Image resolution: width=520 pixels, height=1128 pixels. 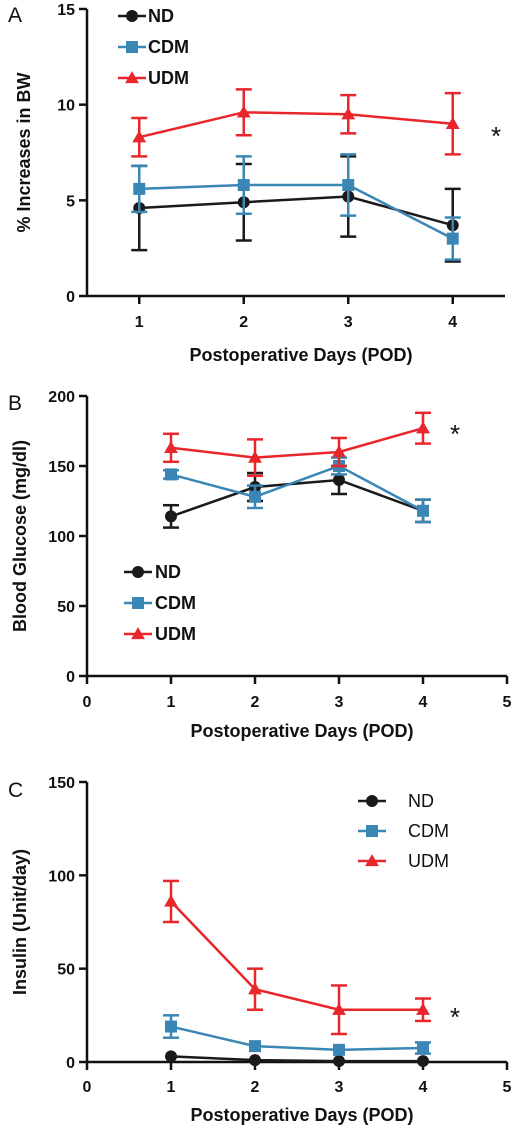 What do you see at coordinates (66, 10) in the screenshot?
I see `y-tick-label: 15` at bounding box center [66, 10].